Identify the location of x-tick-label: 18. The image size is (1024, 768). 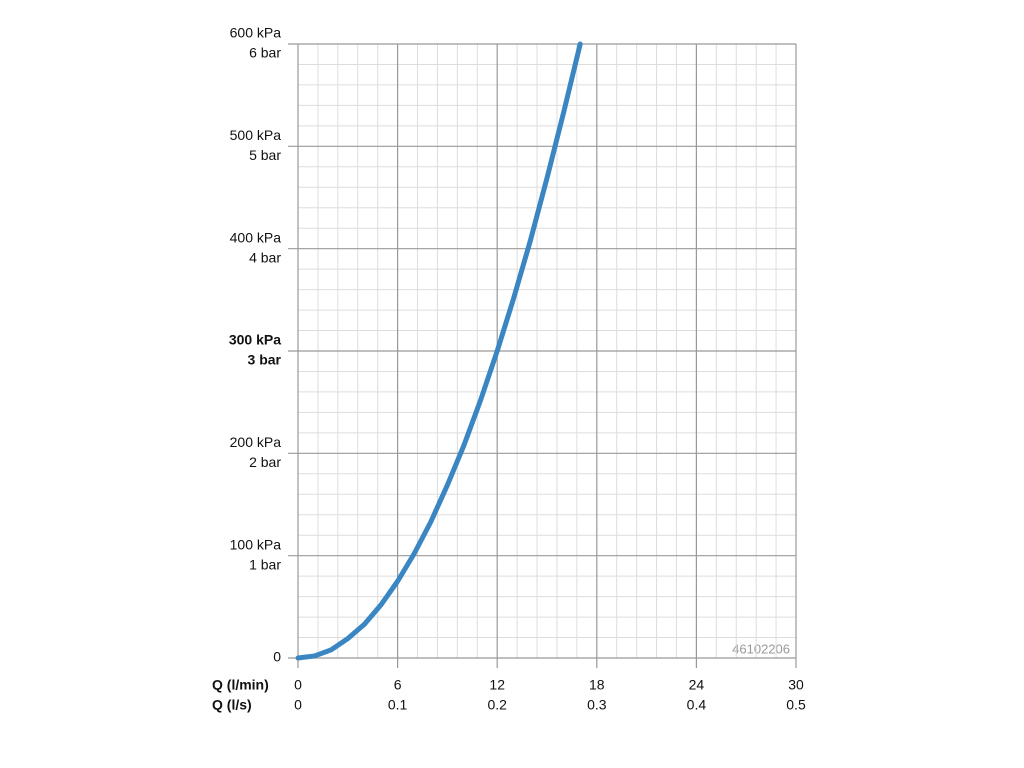
(597, 685).